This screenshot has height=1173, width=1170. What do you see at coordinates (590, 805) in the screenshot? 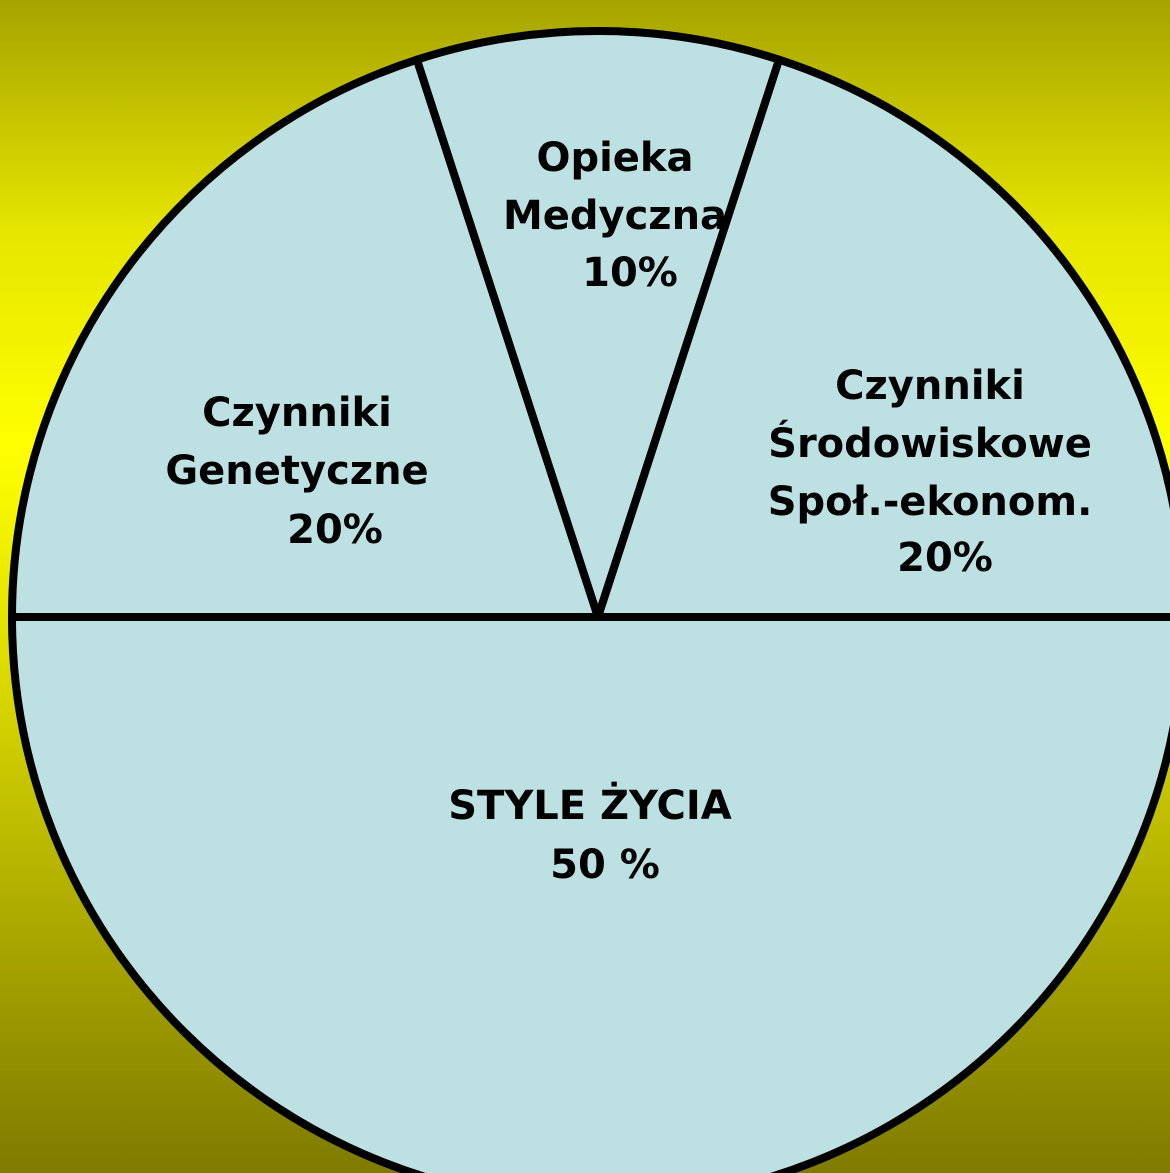
I see `slice-label: STYLE ŻYCIA` at bounding box center [590, 805].